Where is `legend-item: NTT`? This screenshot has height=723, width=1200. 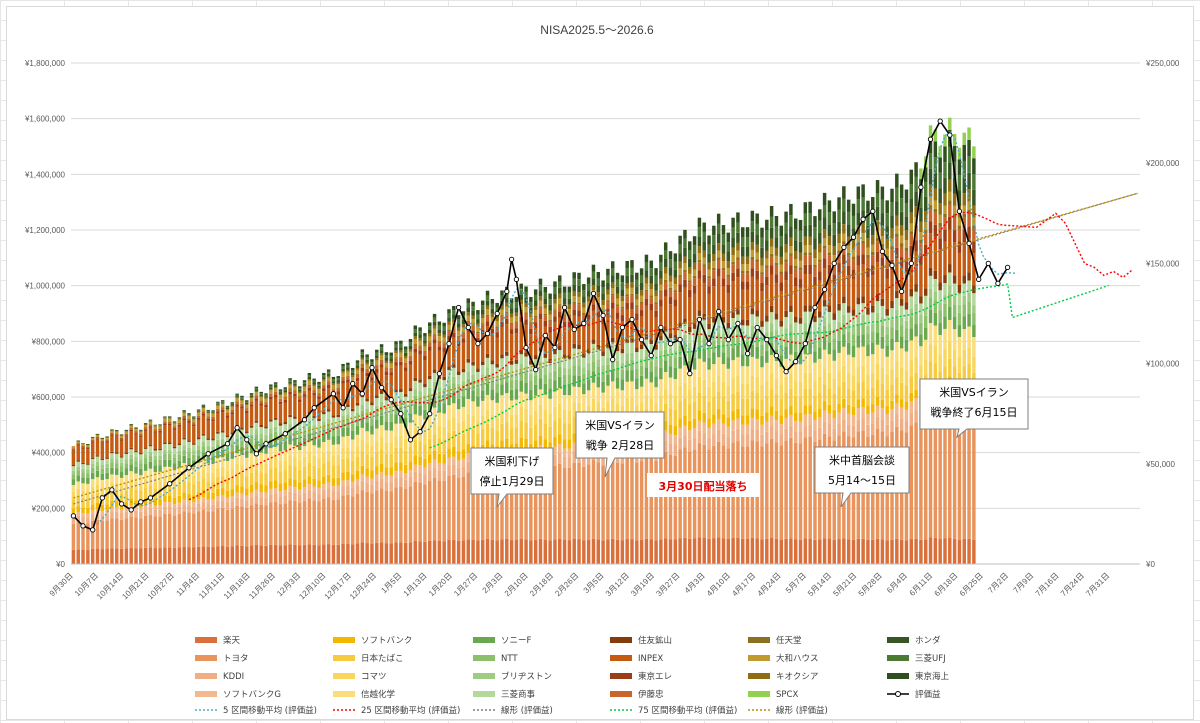
legend-item: NTT is located at coordinates (495, 659).